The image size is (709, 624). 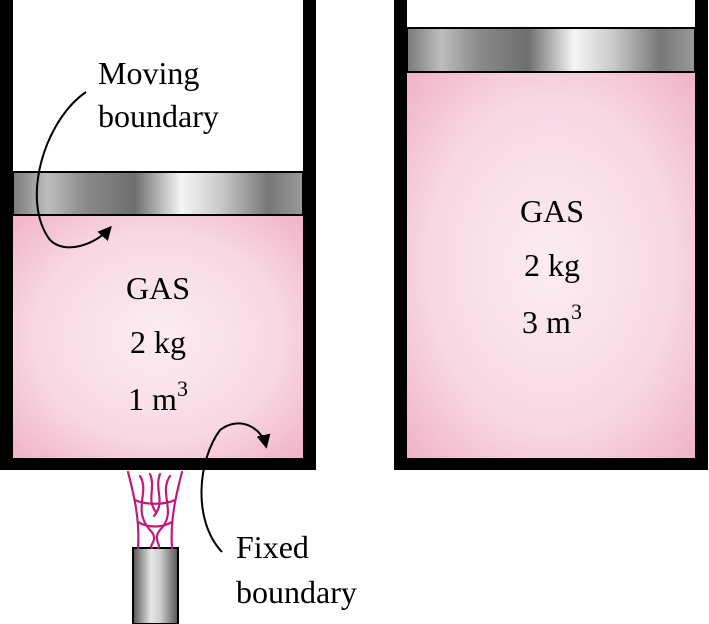 What do you see at coordinates (157, 288) in the screenshot?
I see `left-gas-label: GAS` at bounding box center [157, 288].